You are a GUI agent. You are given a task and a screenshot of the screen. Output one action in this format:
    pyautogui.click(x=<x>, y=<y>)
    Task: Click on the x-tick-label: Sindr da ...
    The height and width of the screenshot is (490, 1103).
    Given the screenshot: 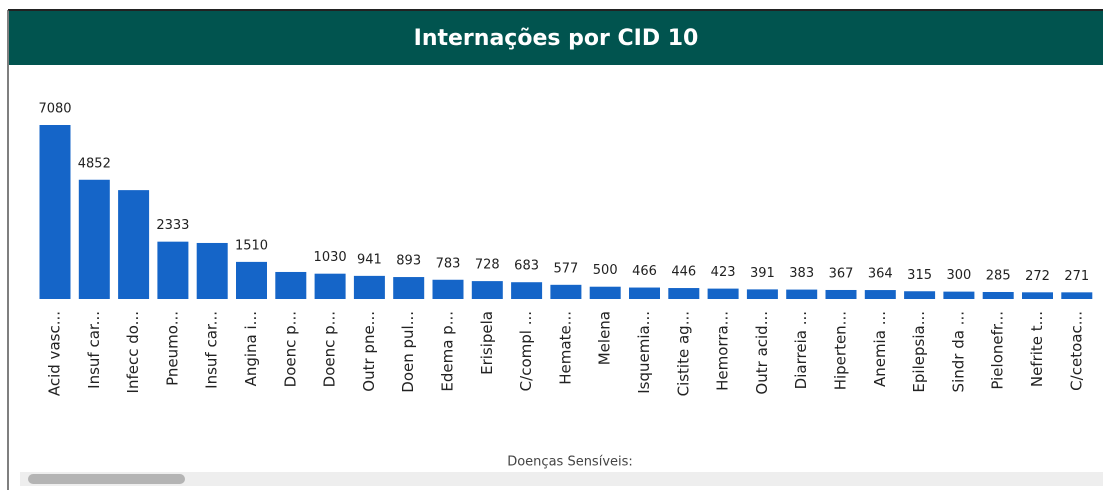 What is the action you would take?
    pyautogui.click(x=958, y=351)
    